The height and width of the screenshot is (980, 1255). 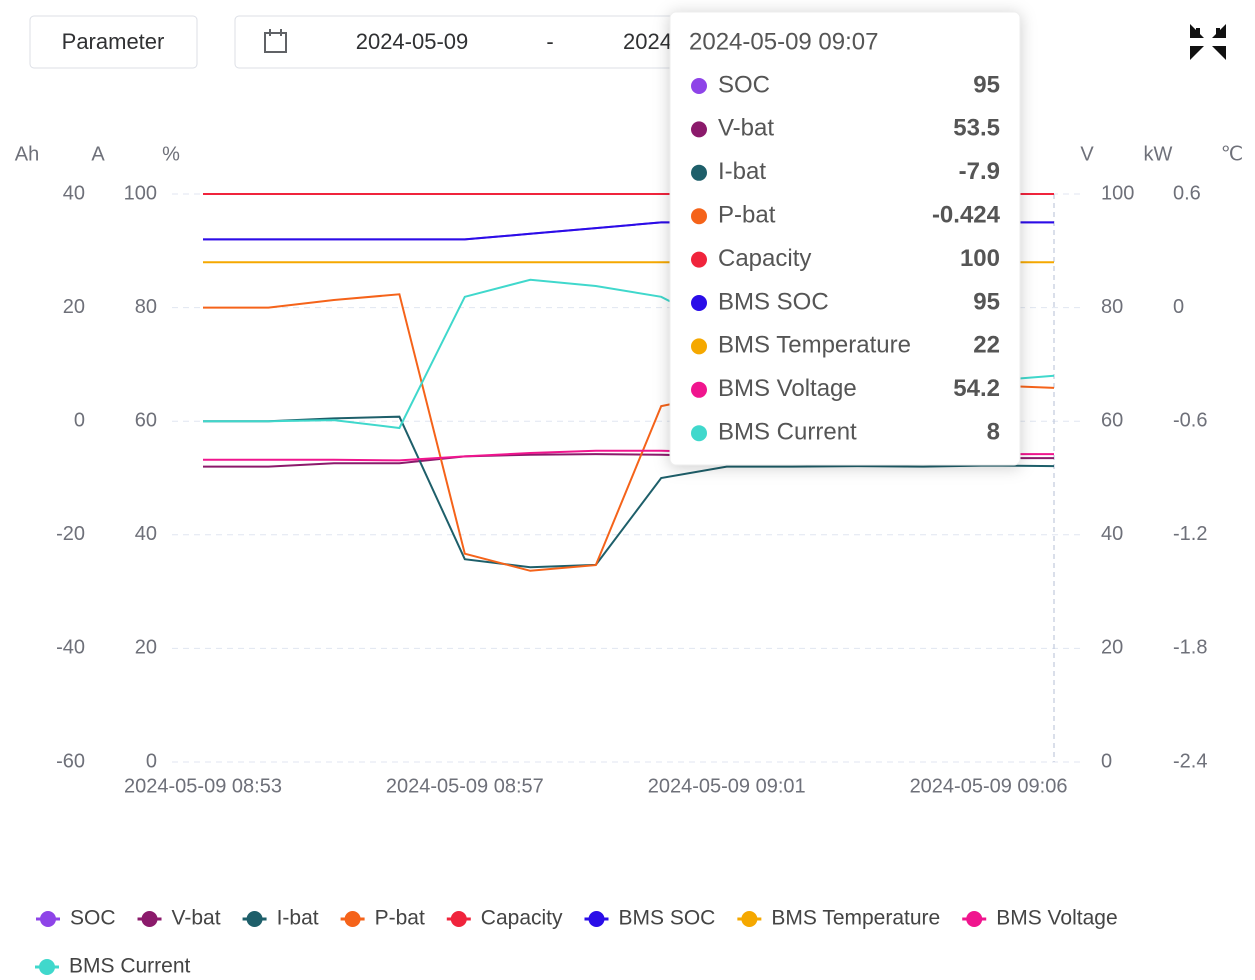 I want to click on tooltip-name: P-bat, so click(x=747, y=215).